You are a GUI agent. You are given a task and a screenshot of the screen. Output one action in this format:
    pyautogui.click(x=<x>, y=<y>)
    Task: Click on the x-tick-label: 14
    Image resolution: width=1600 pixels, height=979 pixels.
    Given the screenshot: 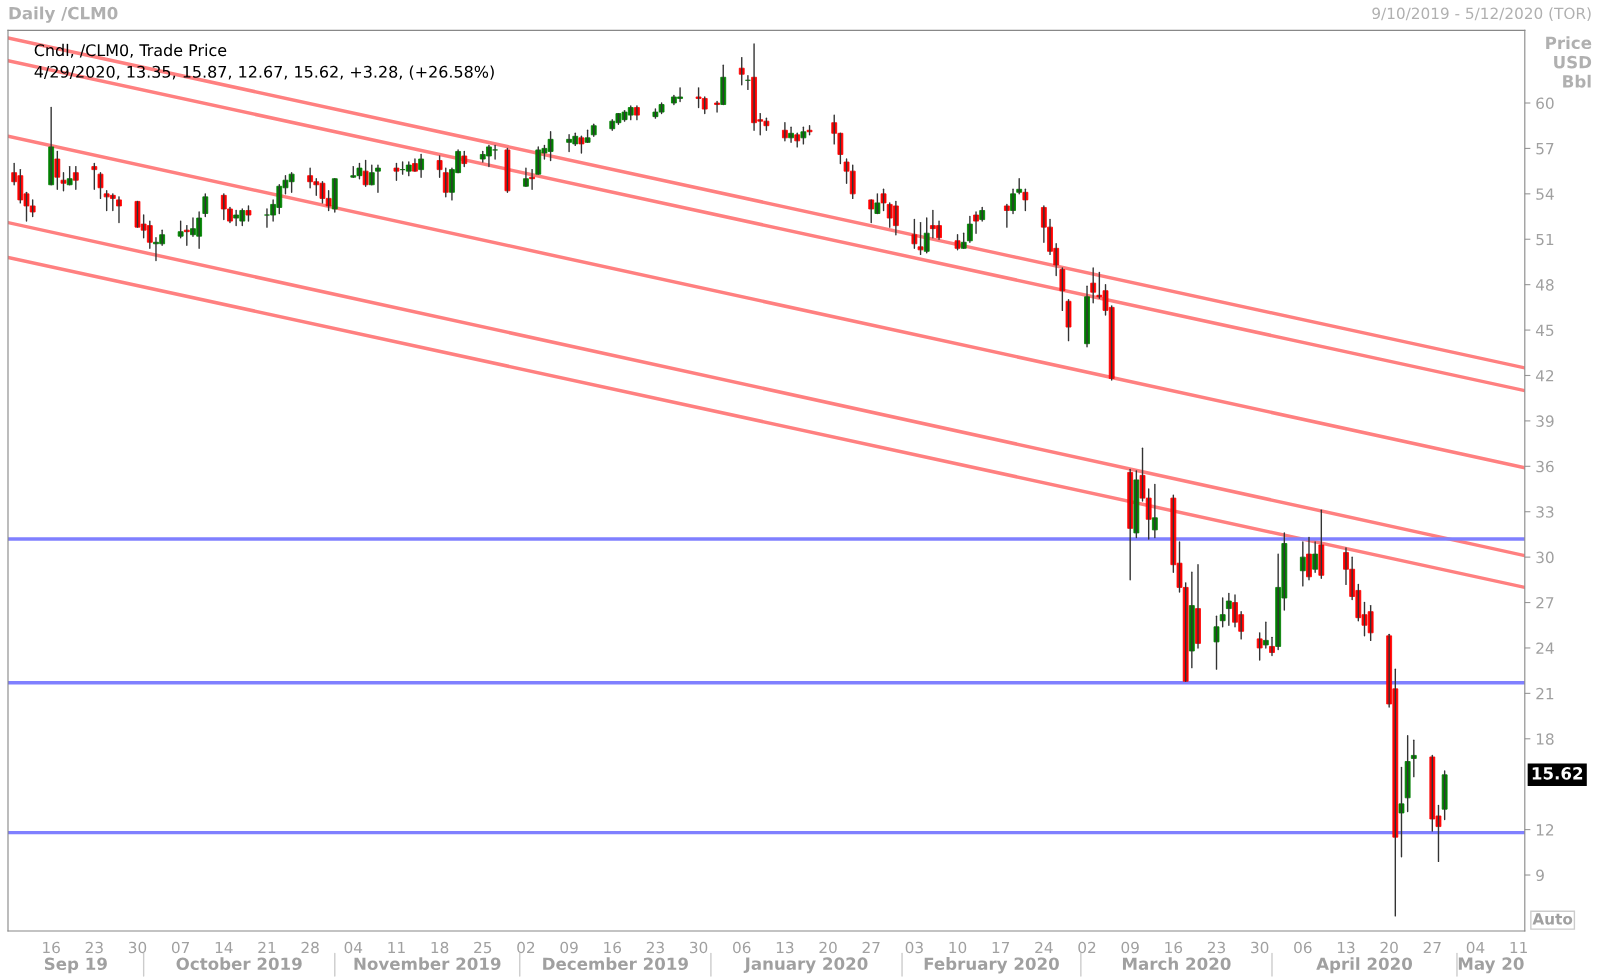 What is the action you would take?
    pyautogui.click(x=224, y=947)
    